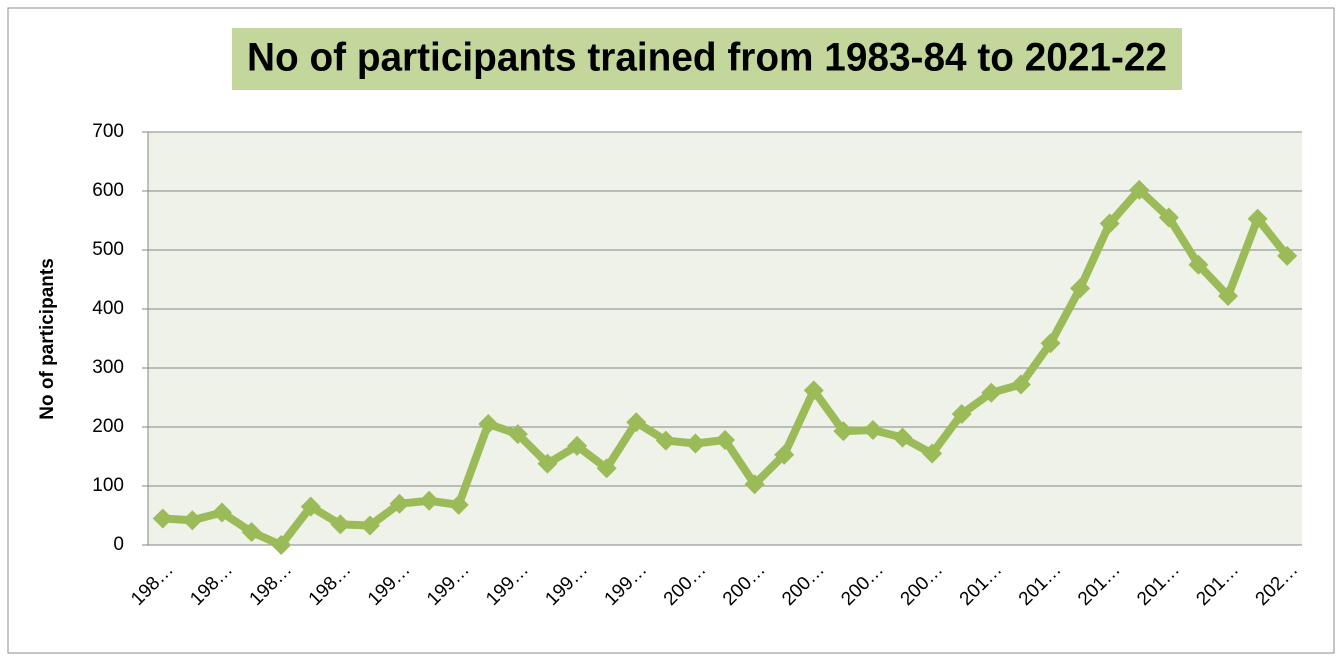  I want to click on y-tick-label: 0, so click(118, 544).